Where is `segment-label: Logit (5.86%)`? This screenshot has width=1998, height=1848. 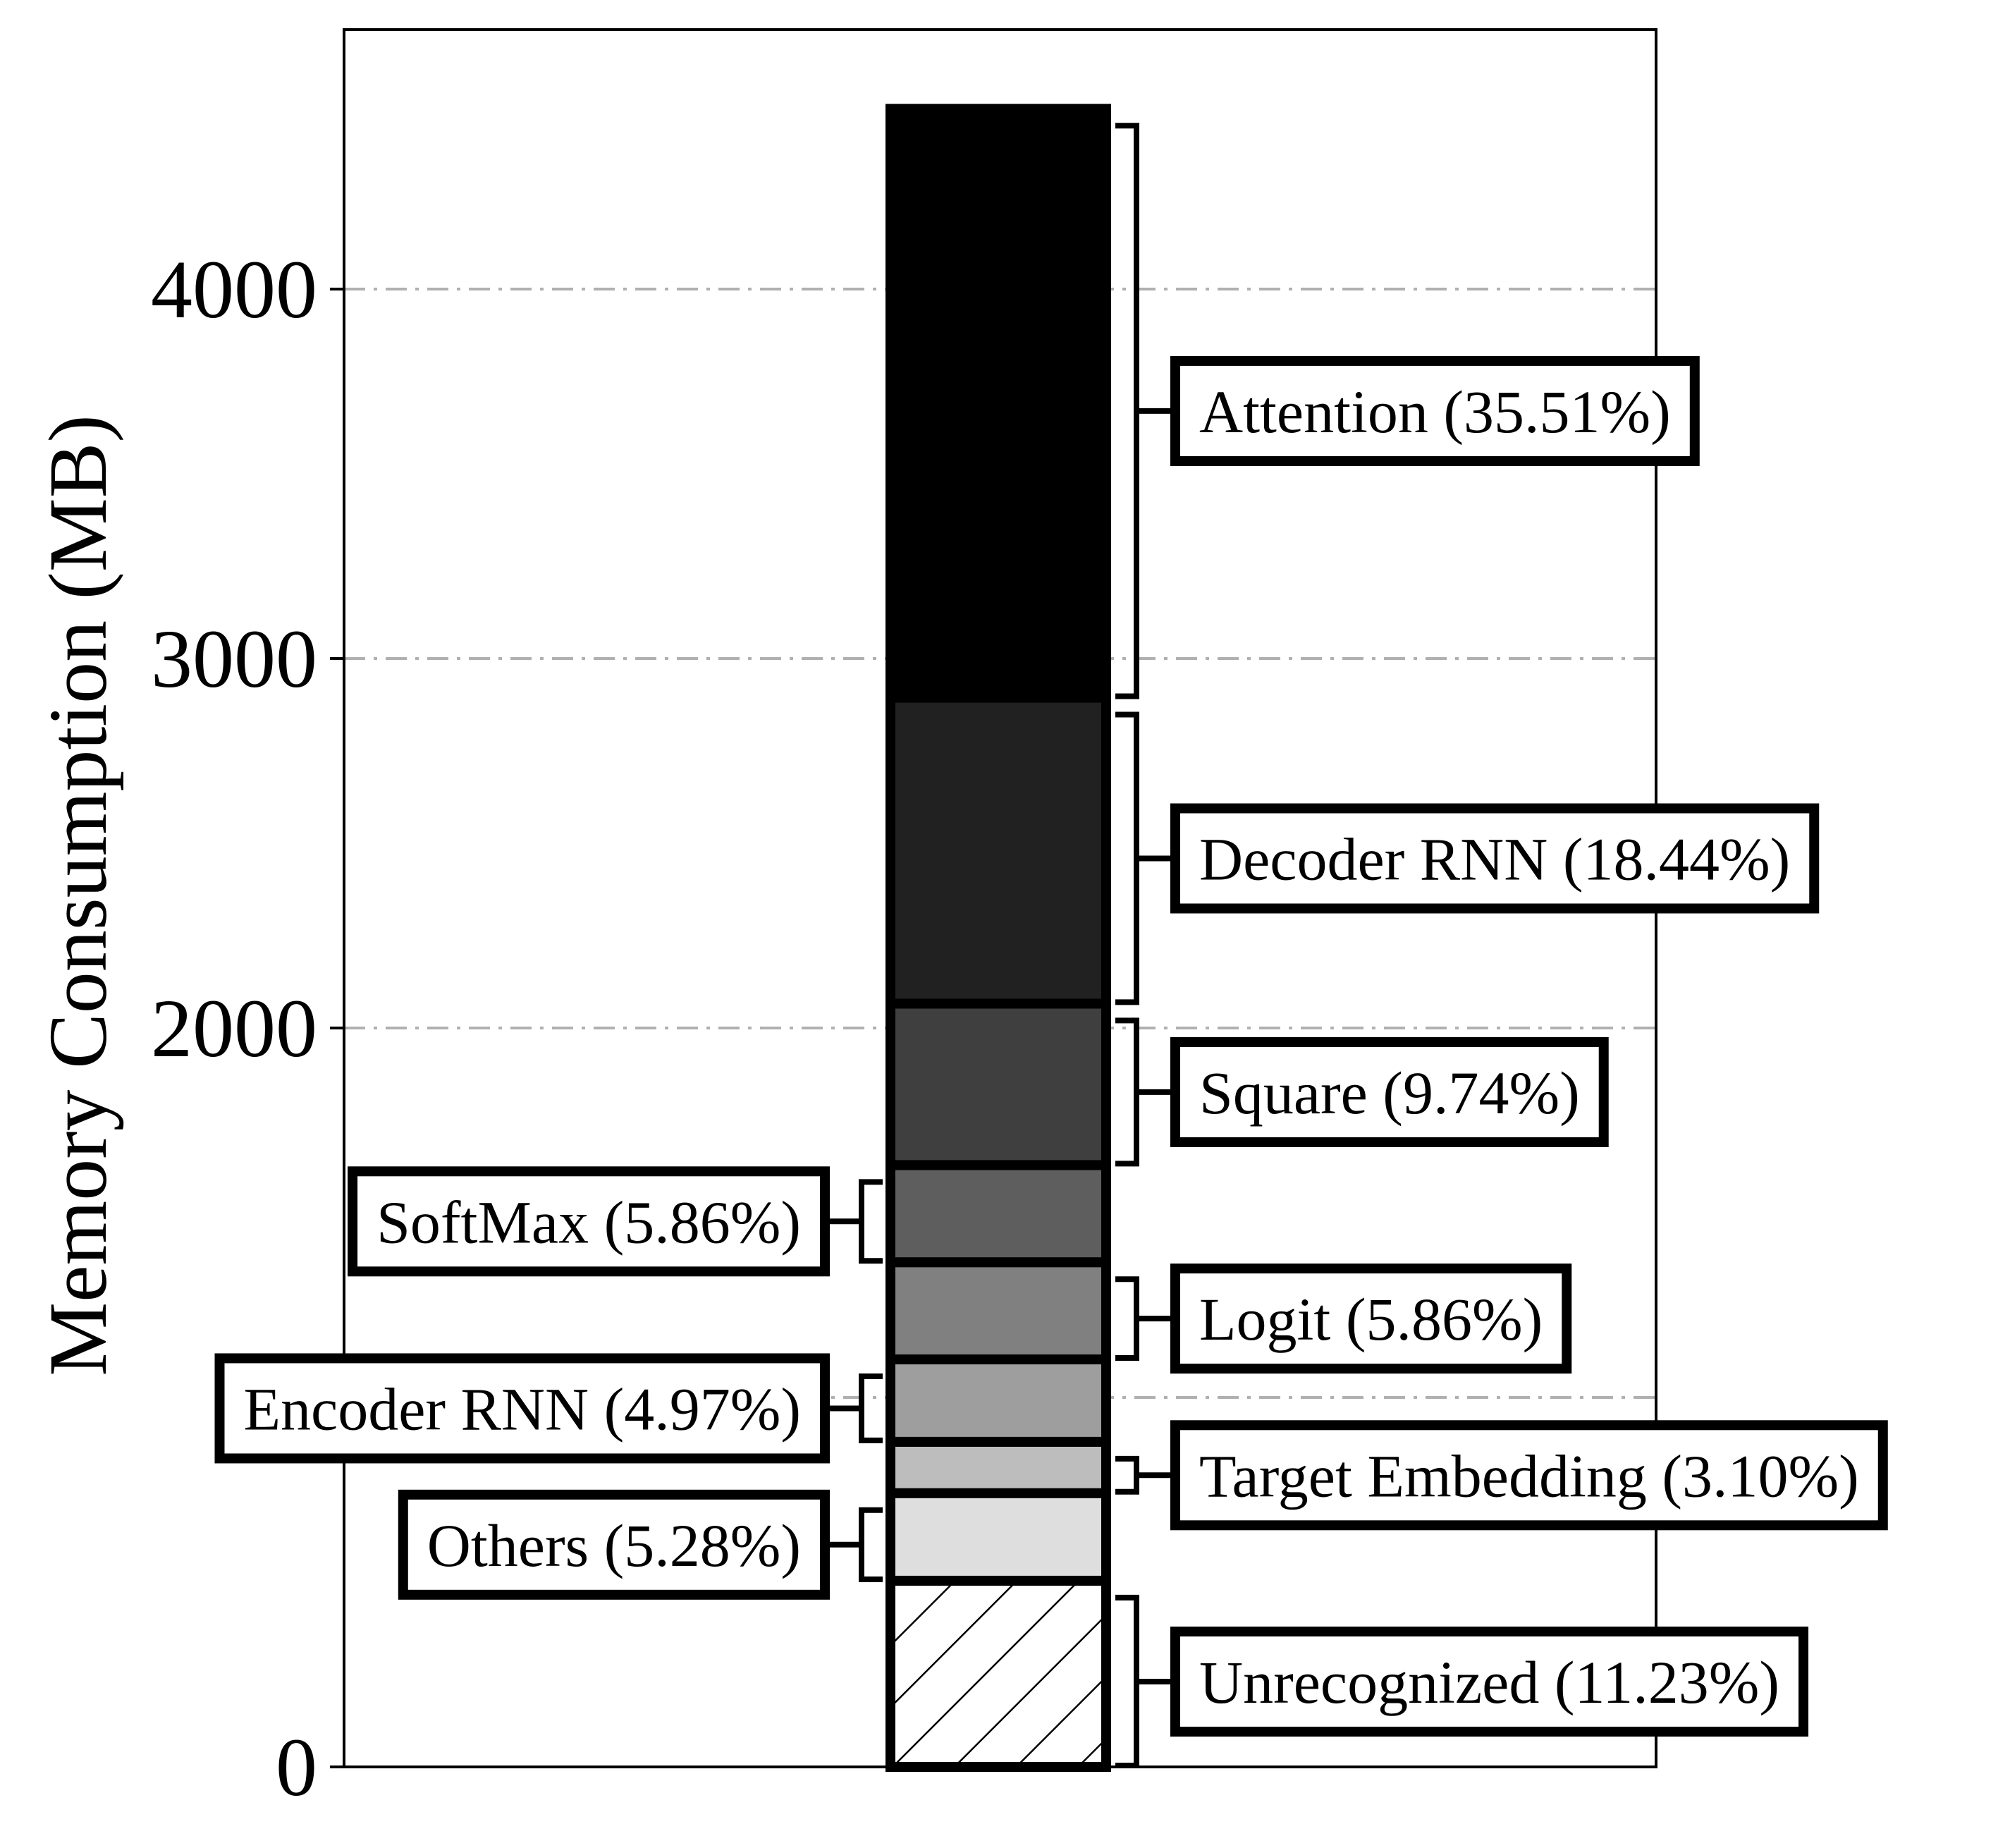 segment-label: Logit (5.86%) is located at coordinates (1371, 1319).